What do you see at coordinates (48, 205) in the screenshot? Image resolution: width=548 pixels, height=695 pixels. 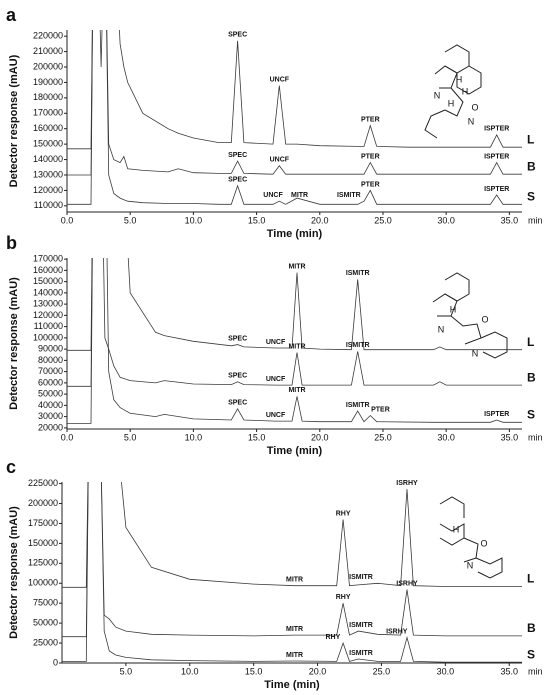 I see `y-tick-label: 110000` at bounding box center [48, 205].